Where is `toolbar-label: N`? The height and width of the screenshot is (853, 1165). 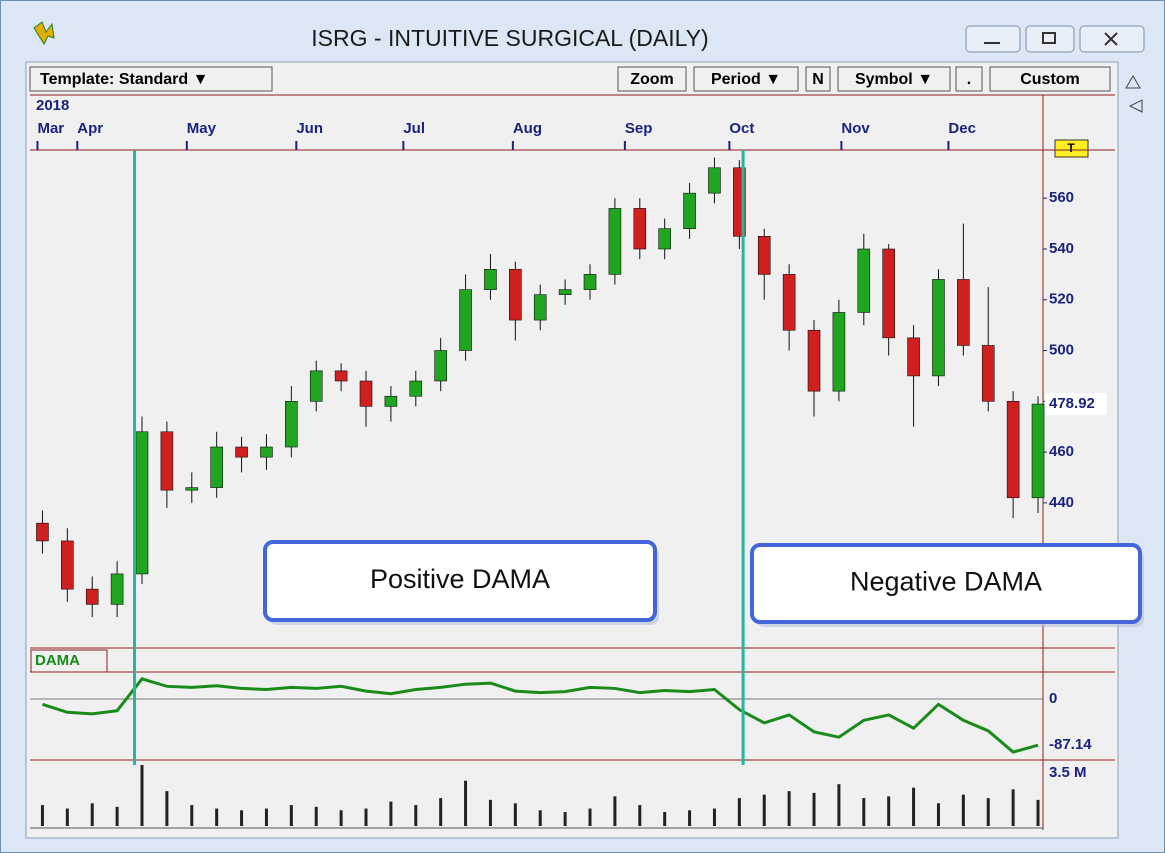
toolbar-label: N is located at coordinates (818, 79).